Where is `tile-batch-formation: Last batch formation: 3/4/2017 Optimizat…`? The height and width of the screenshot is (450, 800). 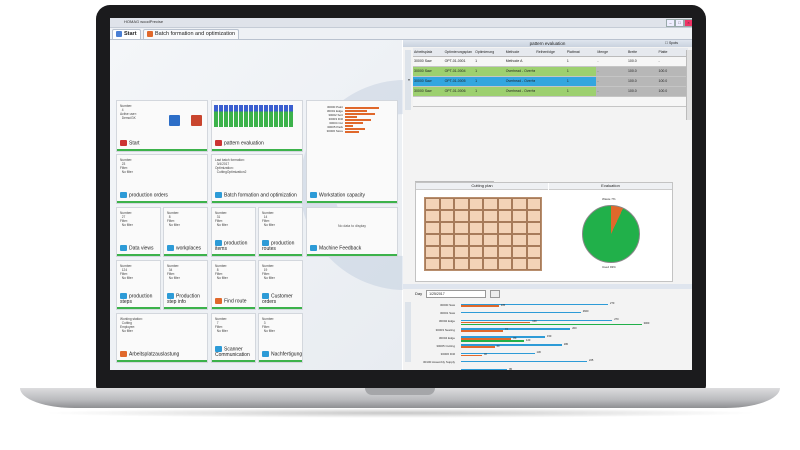
tile-batch-formation: Last batch formation: 3/4/2017 Optimizat… is located at coordinates (257, 179).